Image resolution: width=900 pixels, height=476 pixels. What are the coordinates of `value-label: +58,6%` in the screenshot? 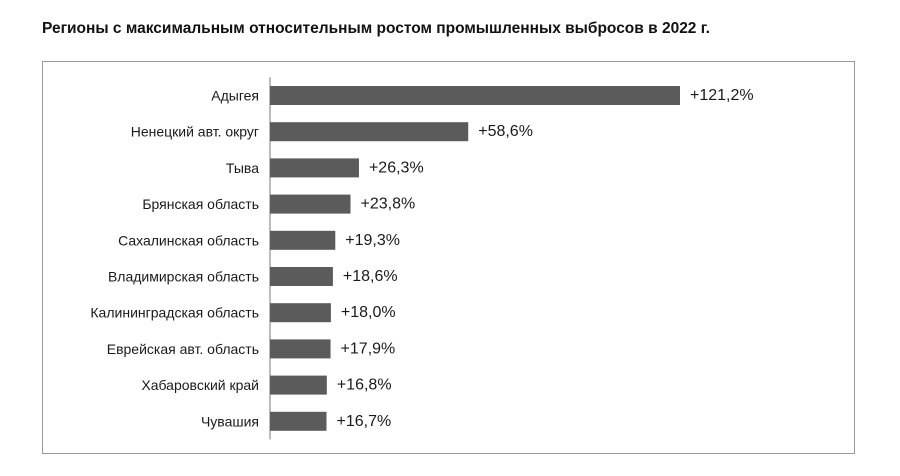 It's located at (505, 131).